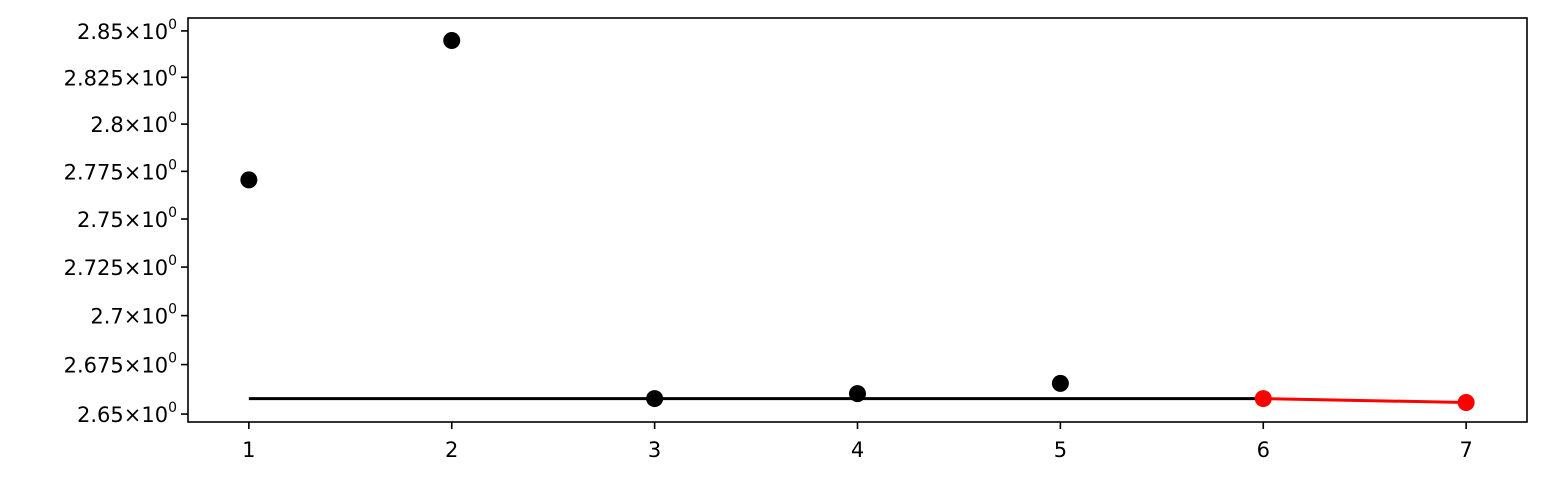  I want to click on x-tick-label: 5, so click(1060, 450).